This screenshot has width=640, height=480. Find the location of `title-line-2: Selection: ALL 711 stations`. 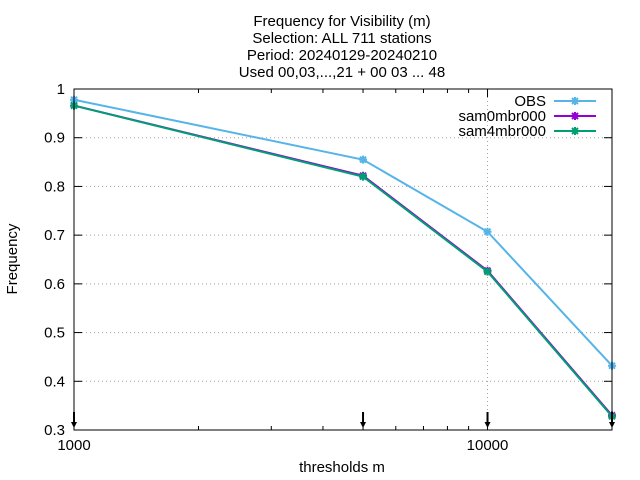

title-line-2: Selection: ALL 711 stations is located at coordinates (341, 38).